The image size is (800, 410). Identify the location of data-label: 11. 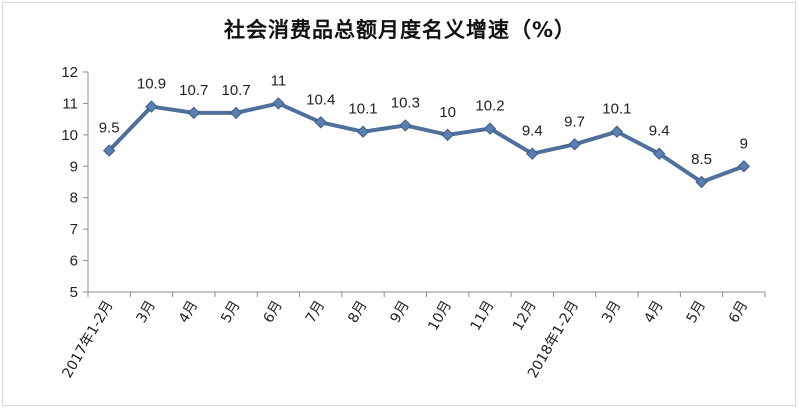
(279, 80).